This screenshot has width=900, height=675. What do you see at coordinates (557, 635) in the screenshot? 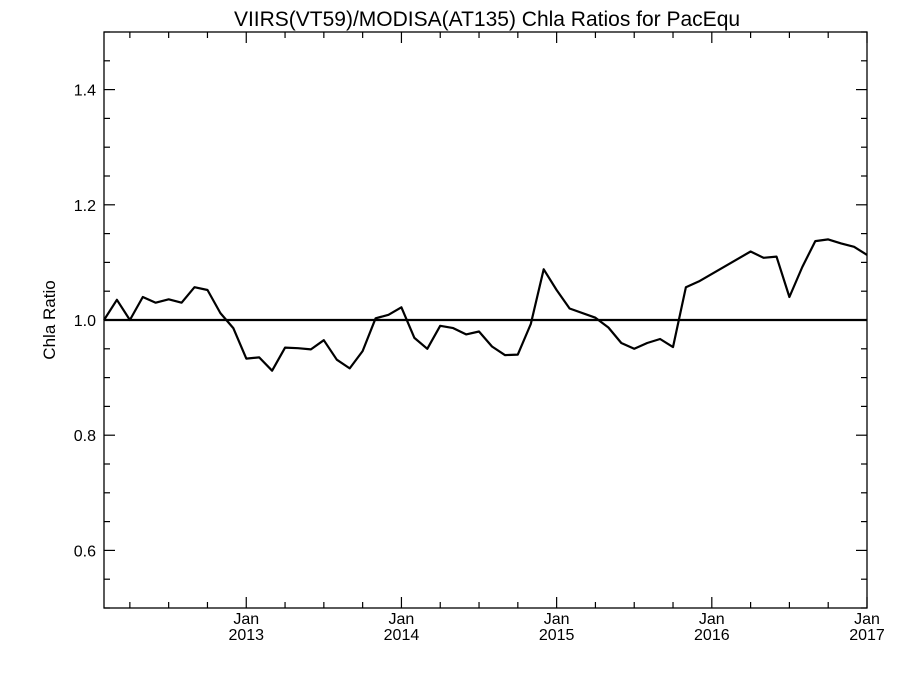
I see `x-tick-year: 2015` at bounding box center [557, 635].